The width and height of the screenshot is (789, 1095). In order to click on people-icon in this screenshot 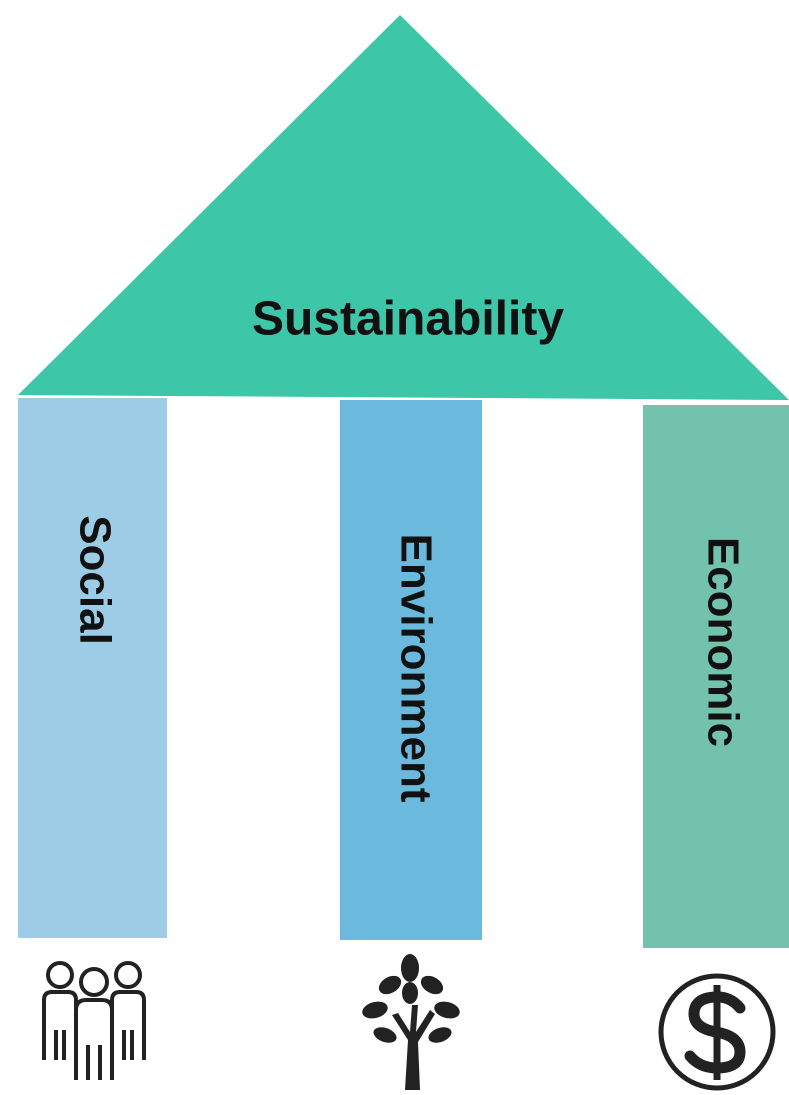, I will do `click(94, 1020)`.